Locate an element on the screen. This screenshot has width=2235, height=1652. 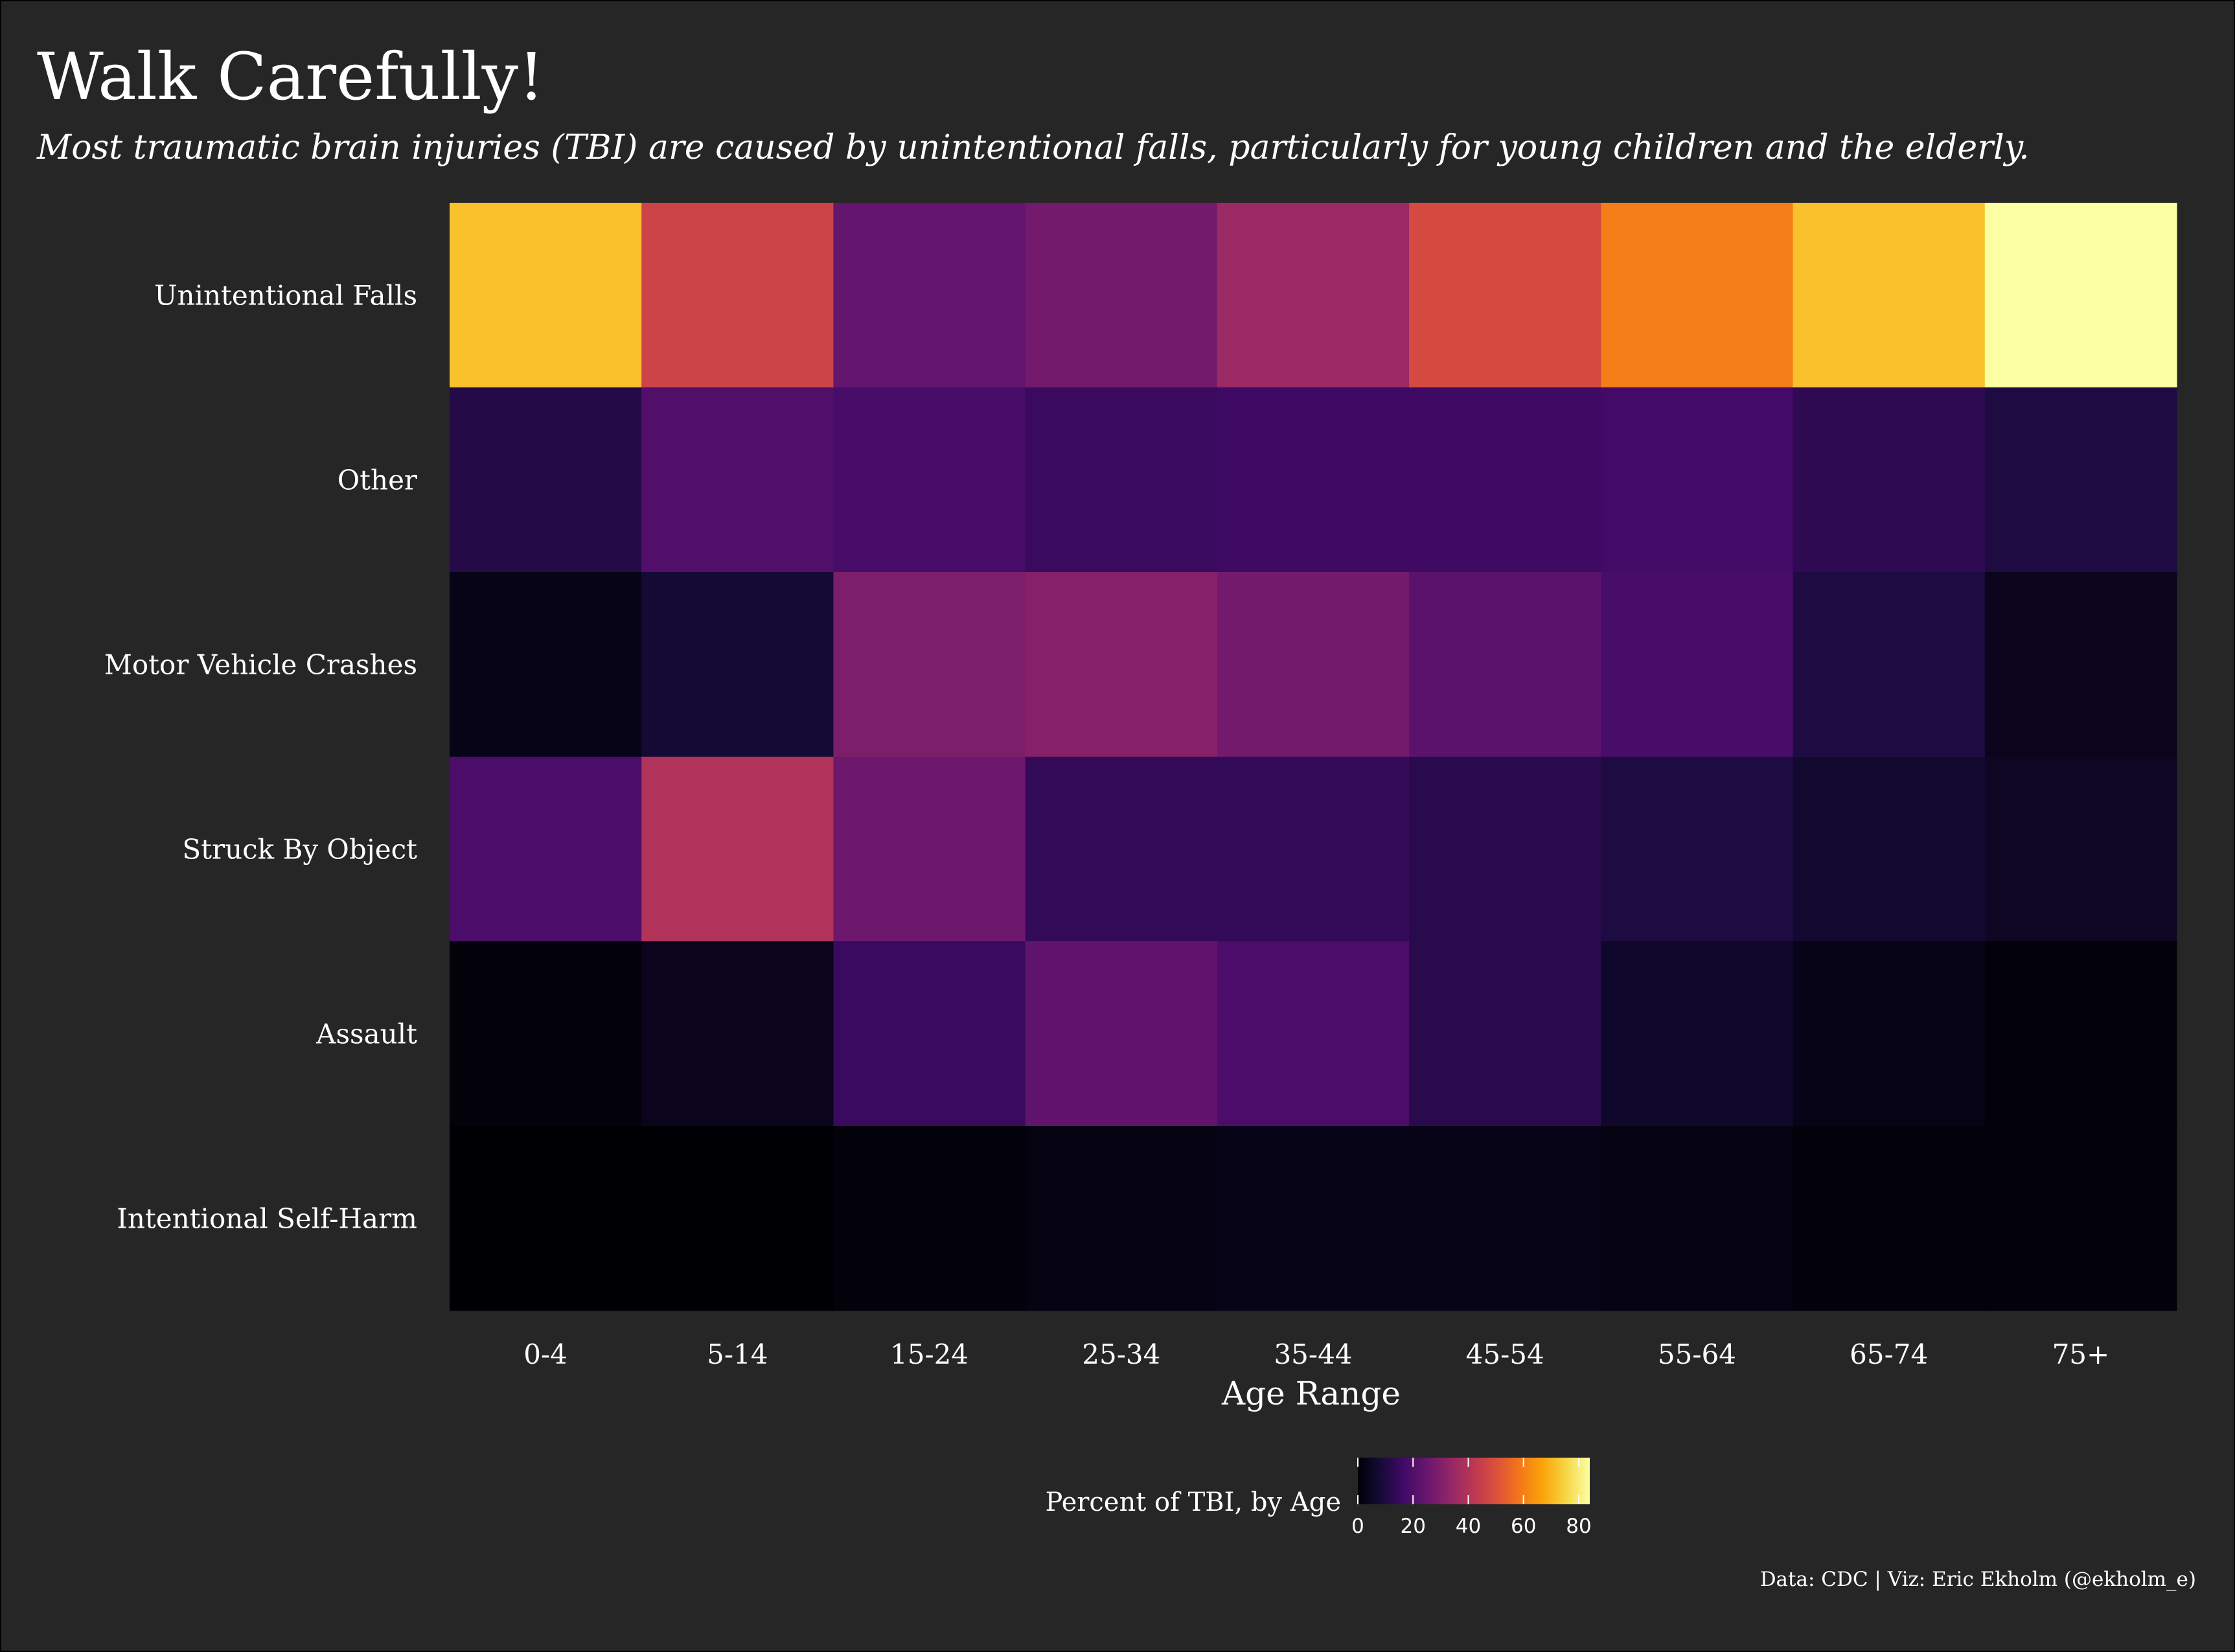
y-tick-label: Motor Vehicle Crashes is located at coordinates (260, 665).